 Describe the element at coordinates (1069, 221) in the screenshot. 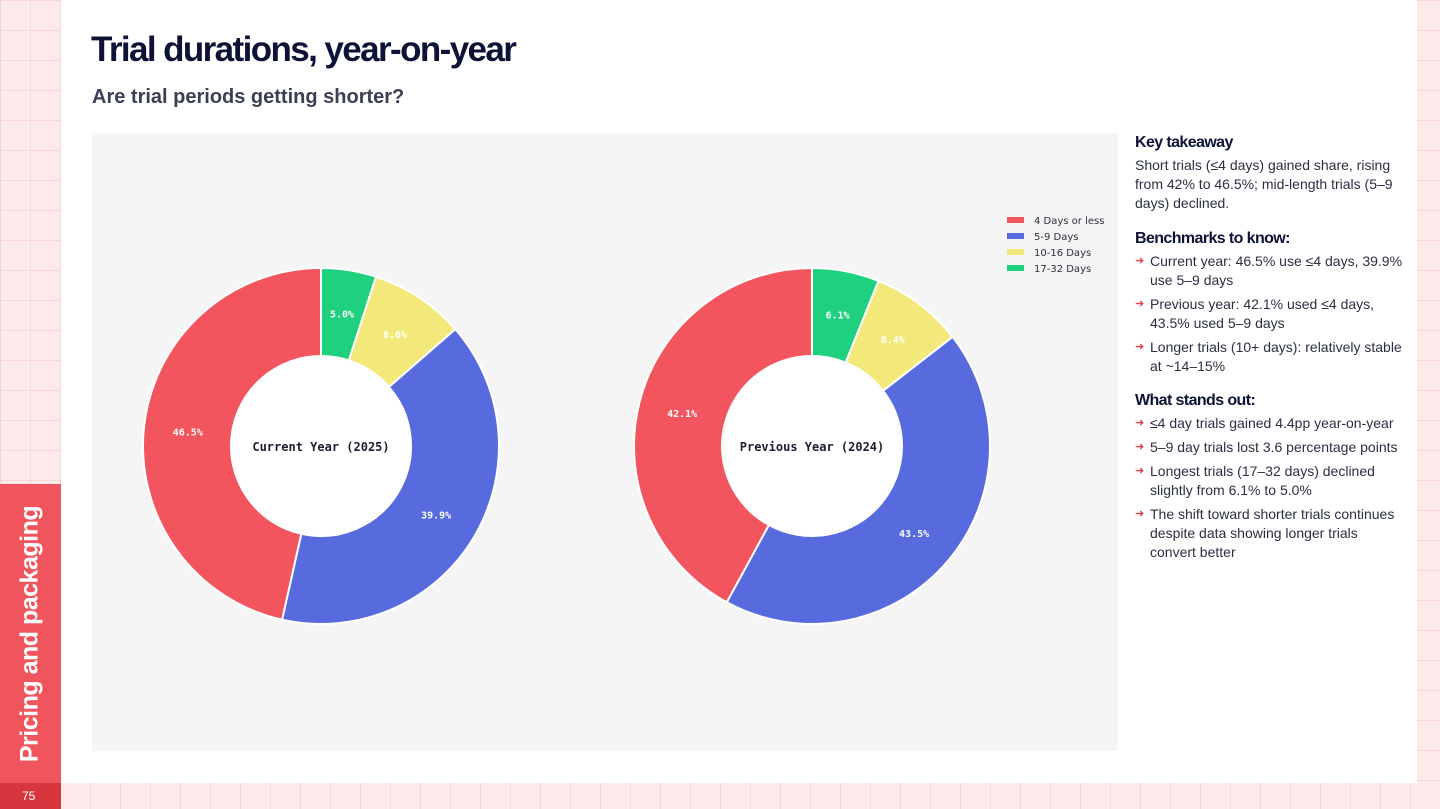

I see `legend-label: 4 Days or less` at that location.